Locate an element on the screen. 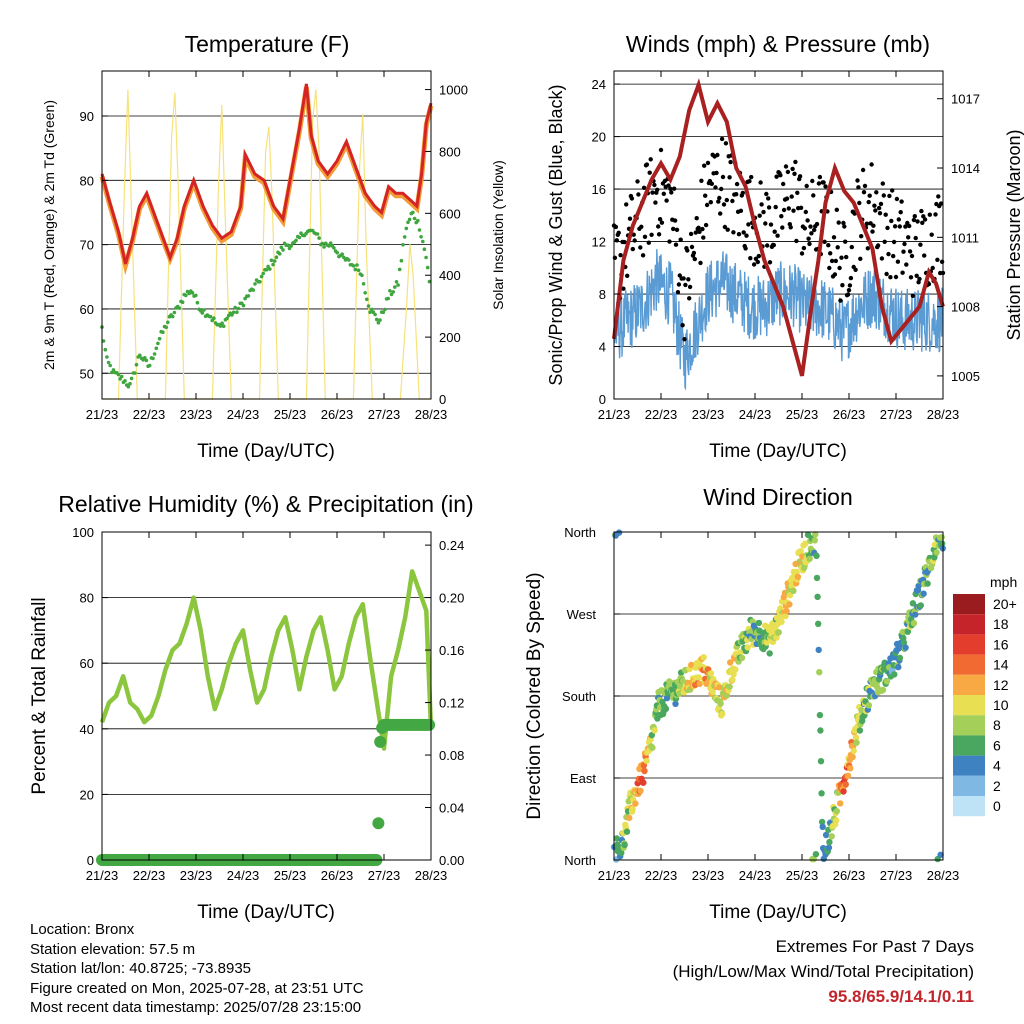 This screenshot has height=1024, width=1024. y-tick-label: North is located at coordinates (580, 860).